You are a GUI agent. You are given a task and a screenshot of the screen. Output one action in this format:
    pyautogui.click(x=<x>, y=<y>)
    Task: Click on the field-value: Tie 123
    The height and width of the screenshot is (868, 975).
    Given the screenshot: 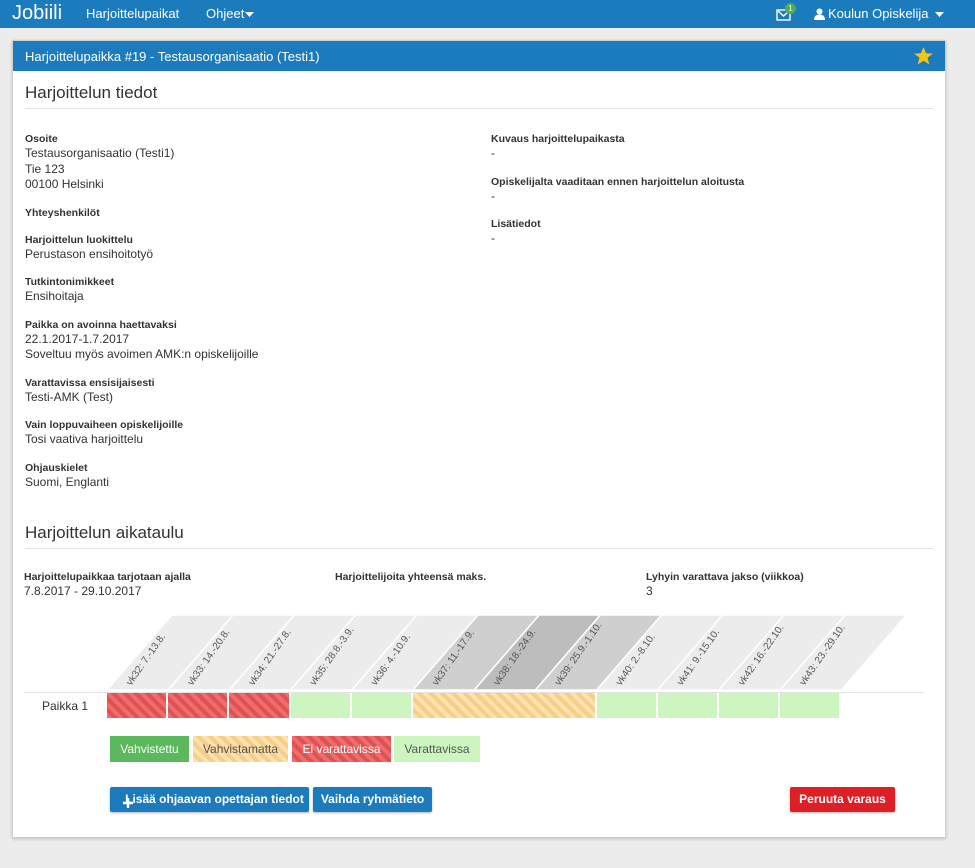 What is the action you would take?
    pyautogui.click(x=45, y=168)
    